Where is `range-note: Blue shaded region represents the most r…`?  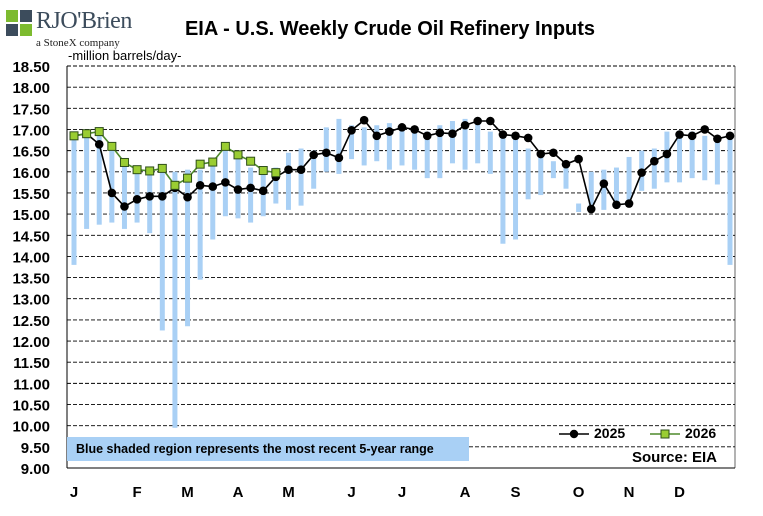
range-note: Blue shaded region represents the most r… is located at coordinates (268, 449).